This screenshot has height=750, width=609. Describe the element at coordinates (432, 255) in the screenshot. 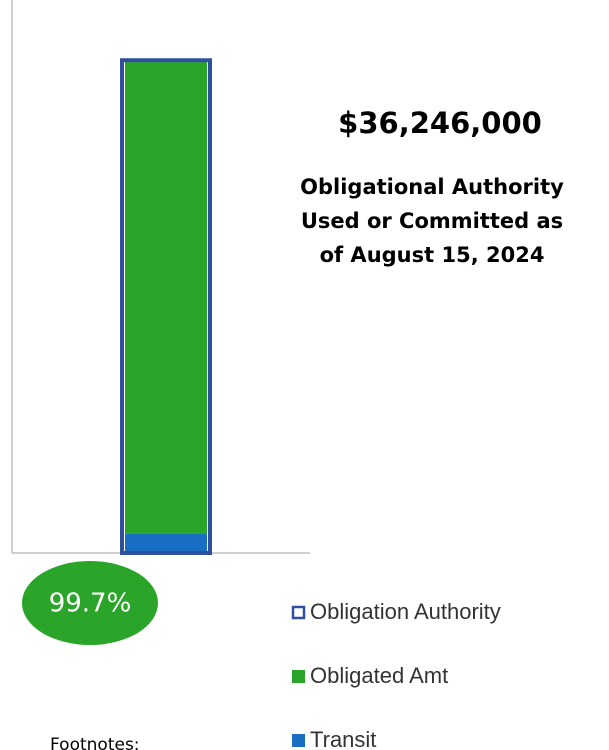

I see `subtitle-line: of August 15, 2024` at that location.